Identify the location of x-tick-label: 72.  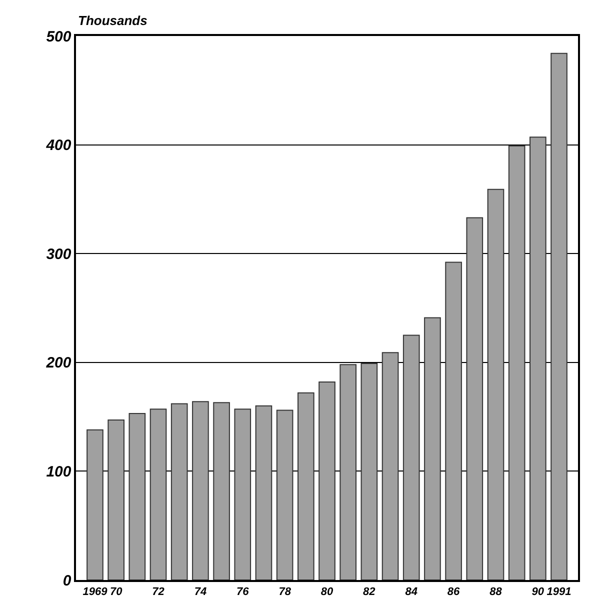
(158, 592).